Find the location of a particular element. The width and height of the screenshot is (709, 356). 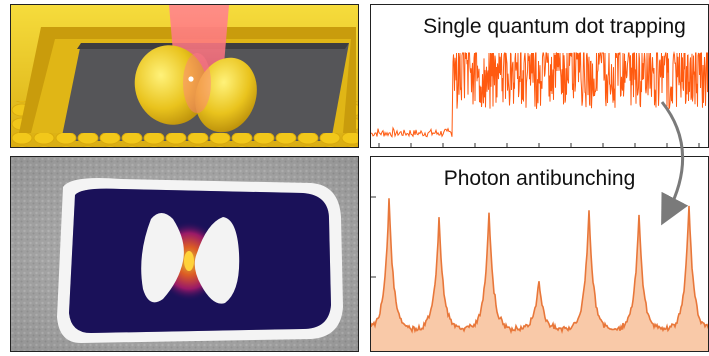

trace-ticks is located at coordinates (539, 145).